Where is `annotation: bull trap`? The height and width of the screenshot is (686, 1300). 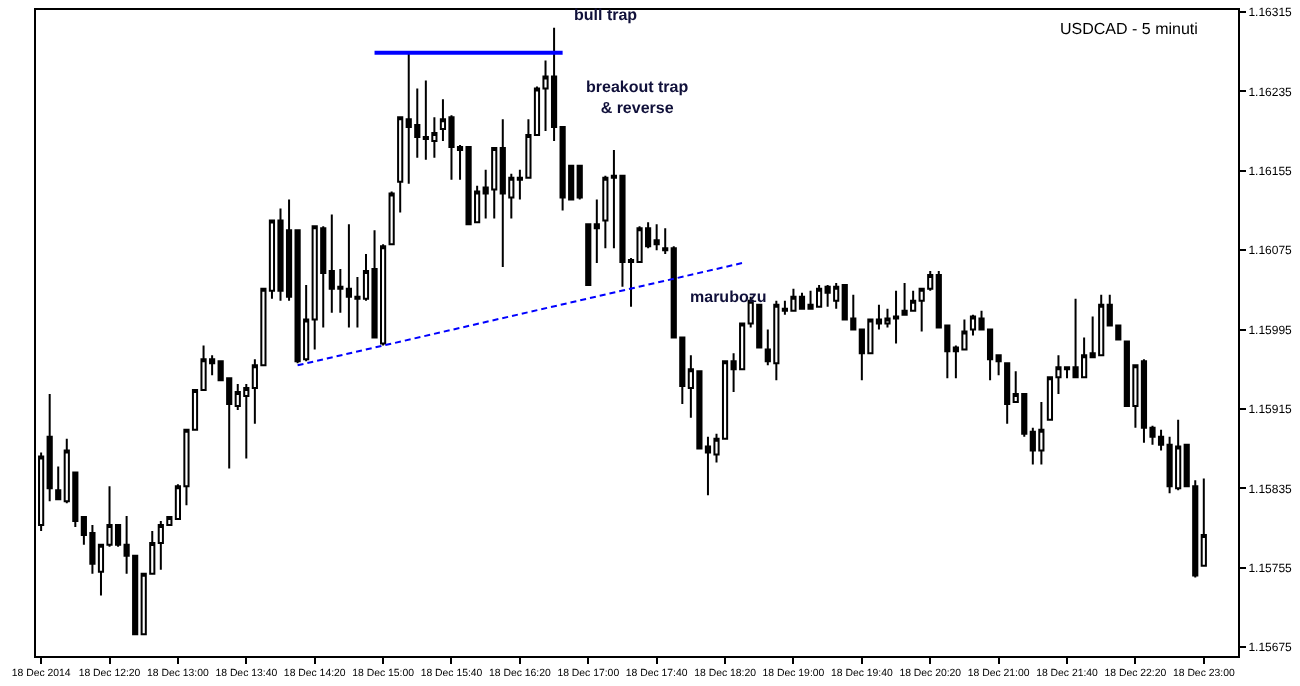 annotation: bull trap is located at coordinates (606, 15).